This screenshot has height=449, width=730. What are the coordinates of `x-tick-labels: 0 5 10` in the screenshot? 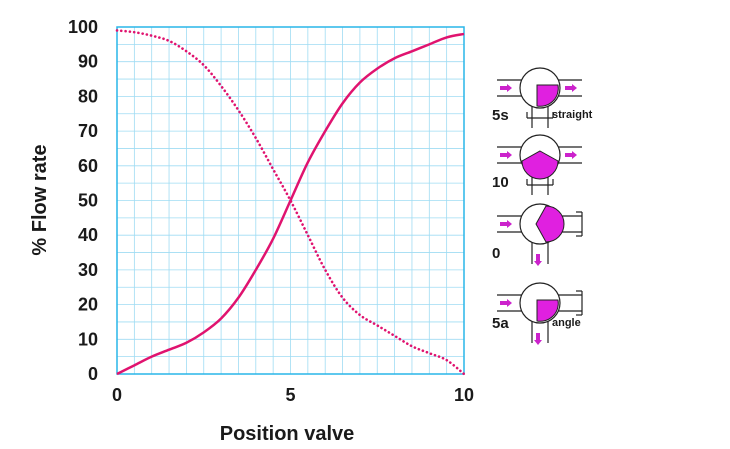 It's located at (293, 395).